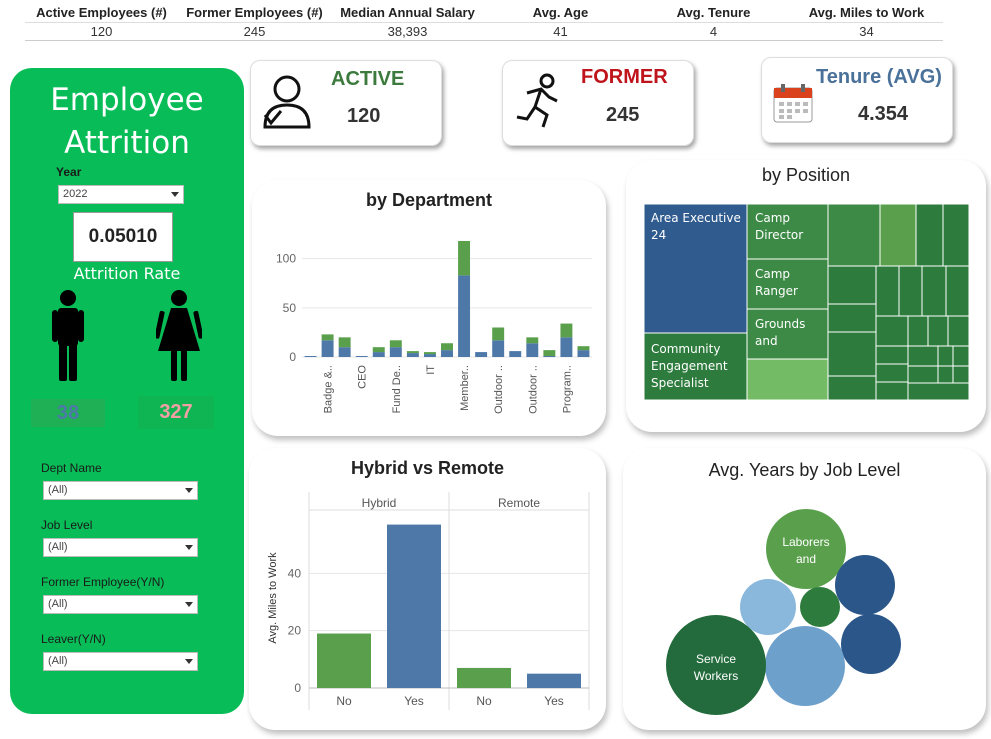  I want to click on position-panel: by Position Area Executive 24 C, so click(806, 296).